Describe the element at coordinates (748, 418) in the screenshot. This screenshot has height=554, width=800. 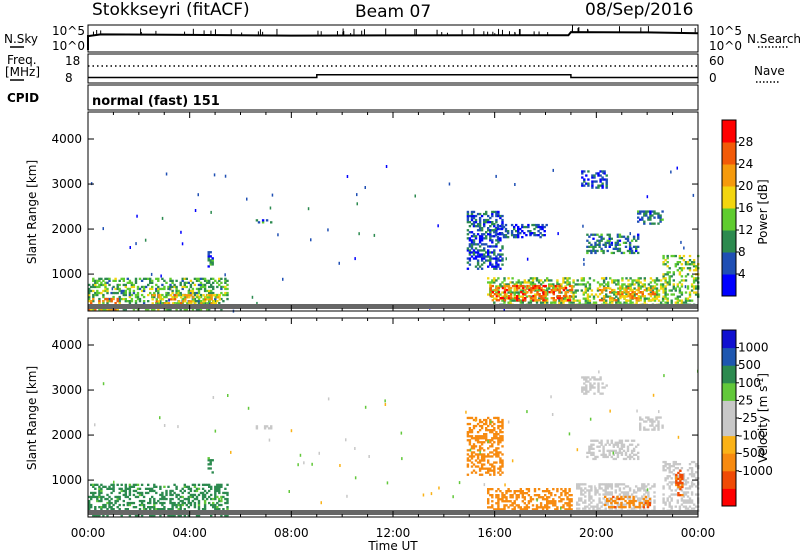
I see `velocity-colorbar-tick-label: -25` at that location.